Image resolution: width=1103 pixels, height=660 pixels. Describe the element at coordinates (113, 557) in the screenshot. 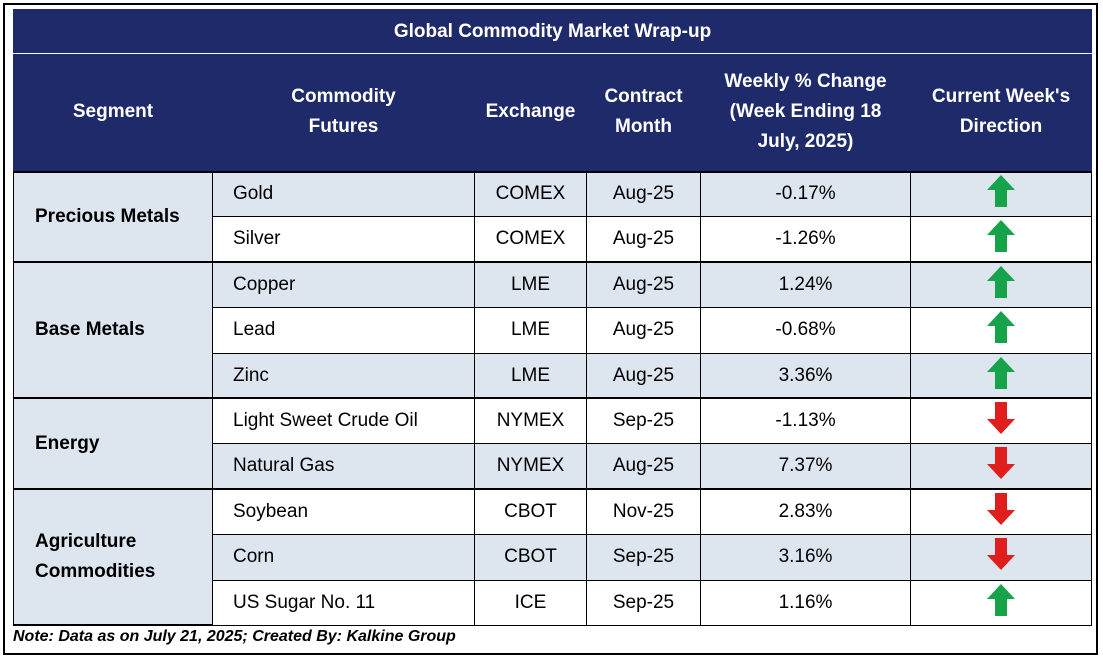

I see `segment-cell: Agriculture Commodities` at that location.